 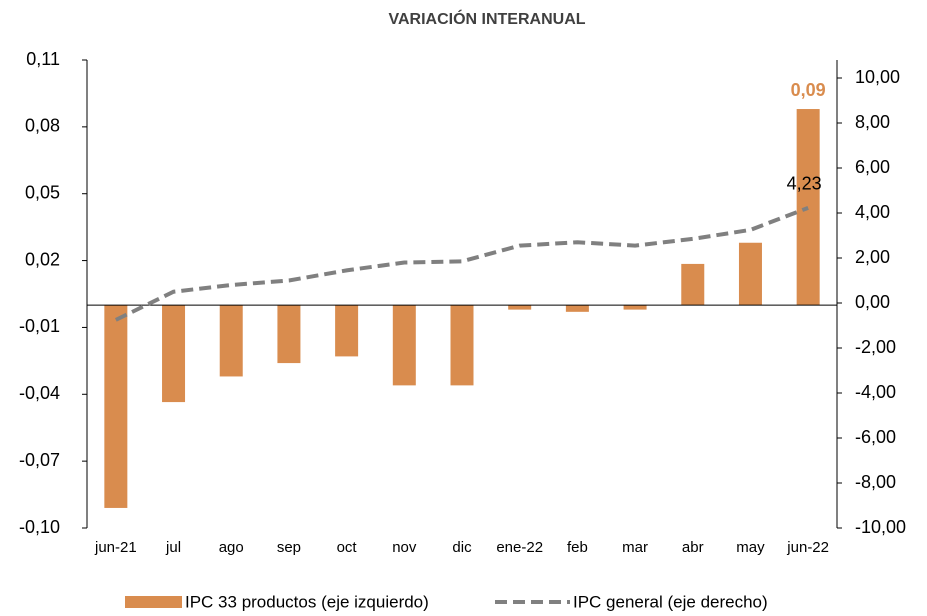 What do you see at coordinates (486, 18) in the screenshot?
I see `chart-title: VARIACIÓN INTERANUAL` at bounding box center [486, 18].